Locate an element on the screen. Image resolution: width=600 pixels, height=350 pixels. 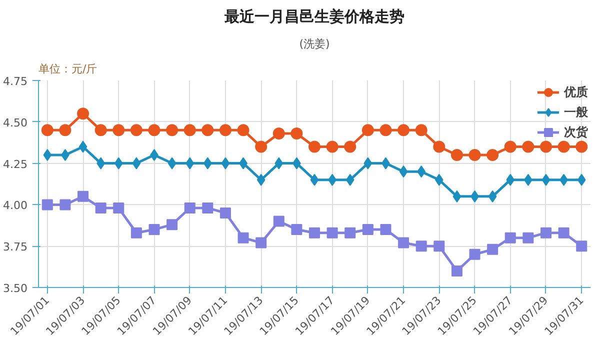
y-tick-label: 4.25 is located at coordinates (15, 164).